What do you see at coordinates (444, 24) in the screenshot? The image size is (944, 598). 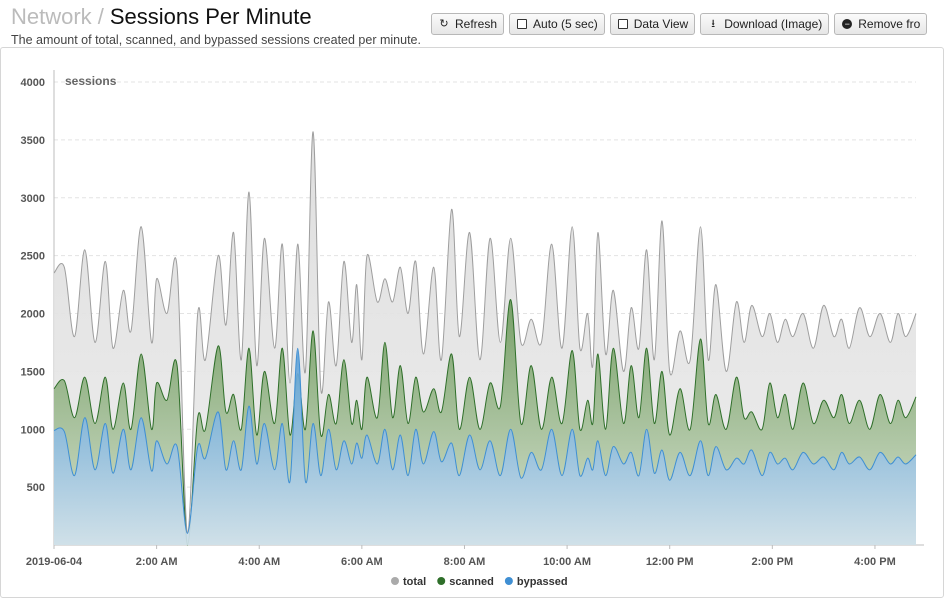 I see `refresh-icon: ↻` at bounding box center [444, 24].